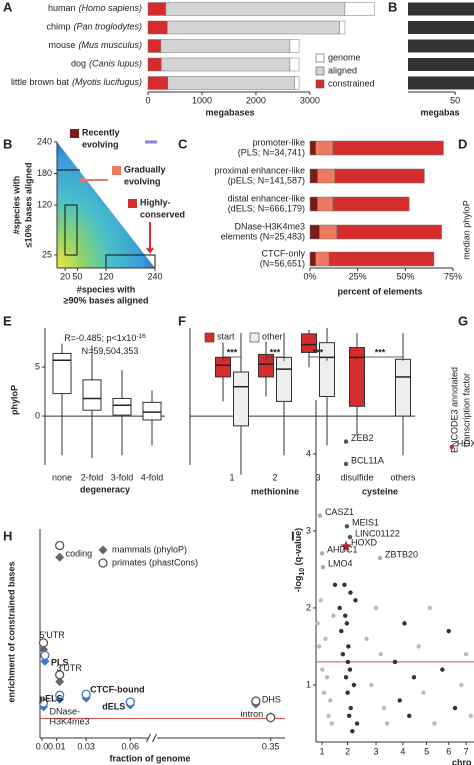 This screenshot has width=474, height=765. Describe the element at coordinates (58, 27) in the screenshot. I see `category-name: chimp` at that location.